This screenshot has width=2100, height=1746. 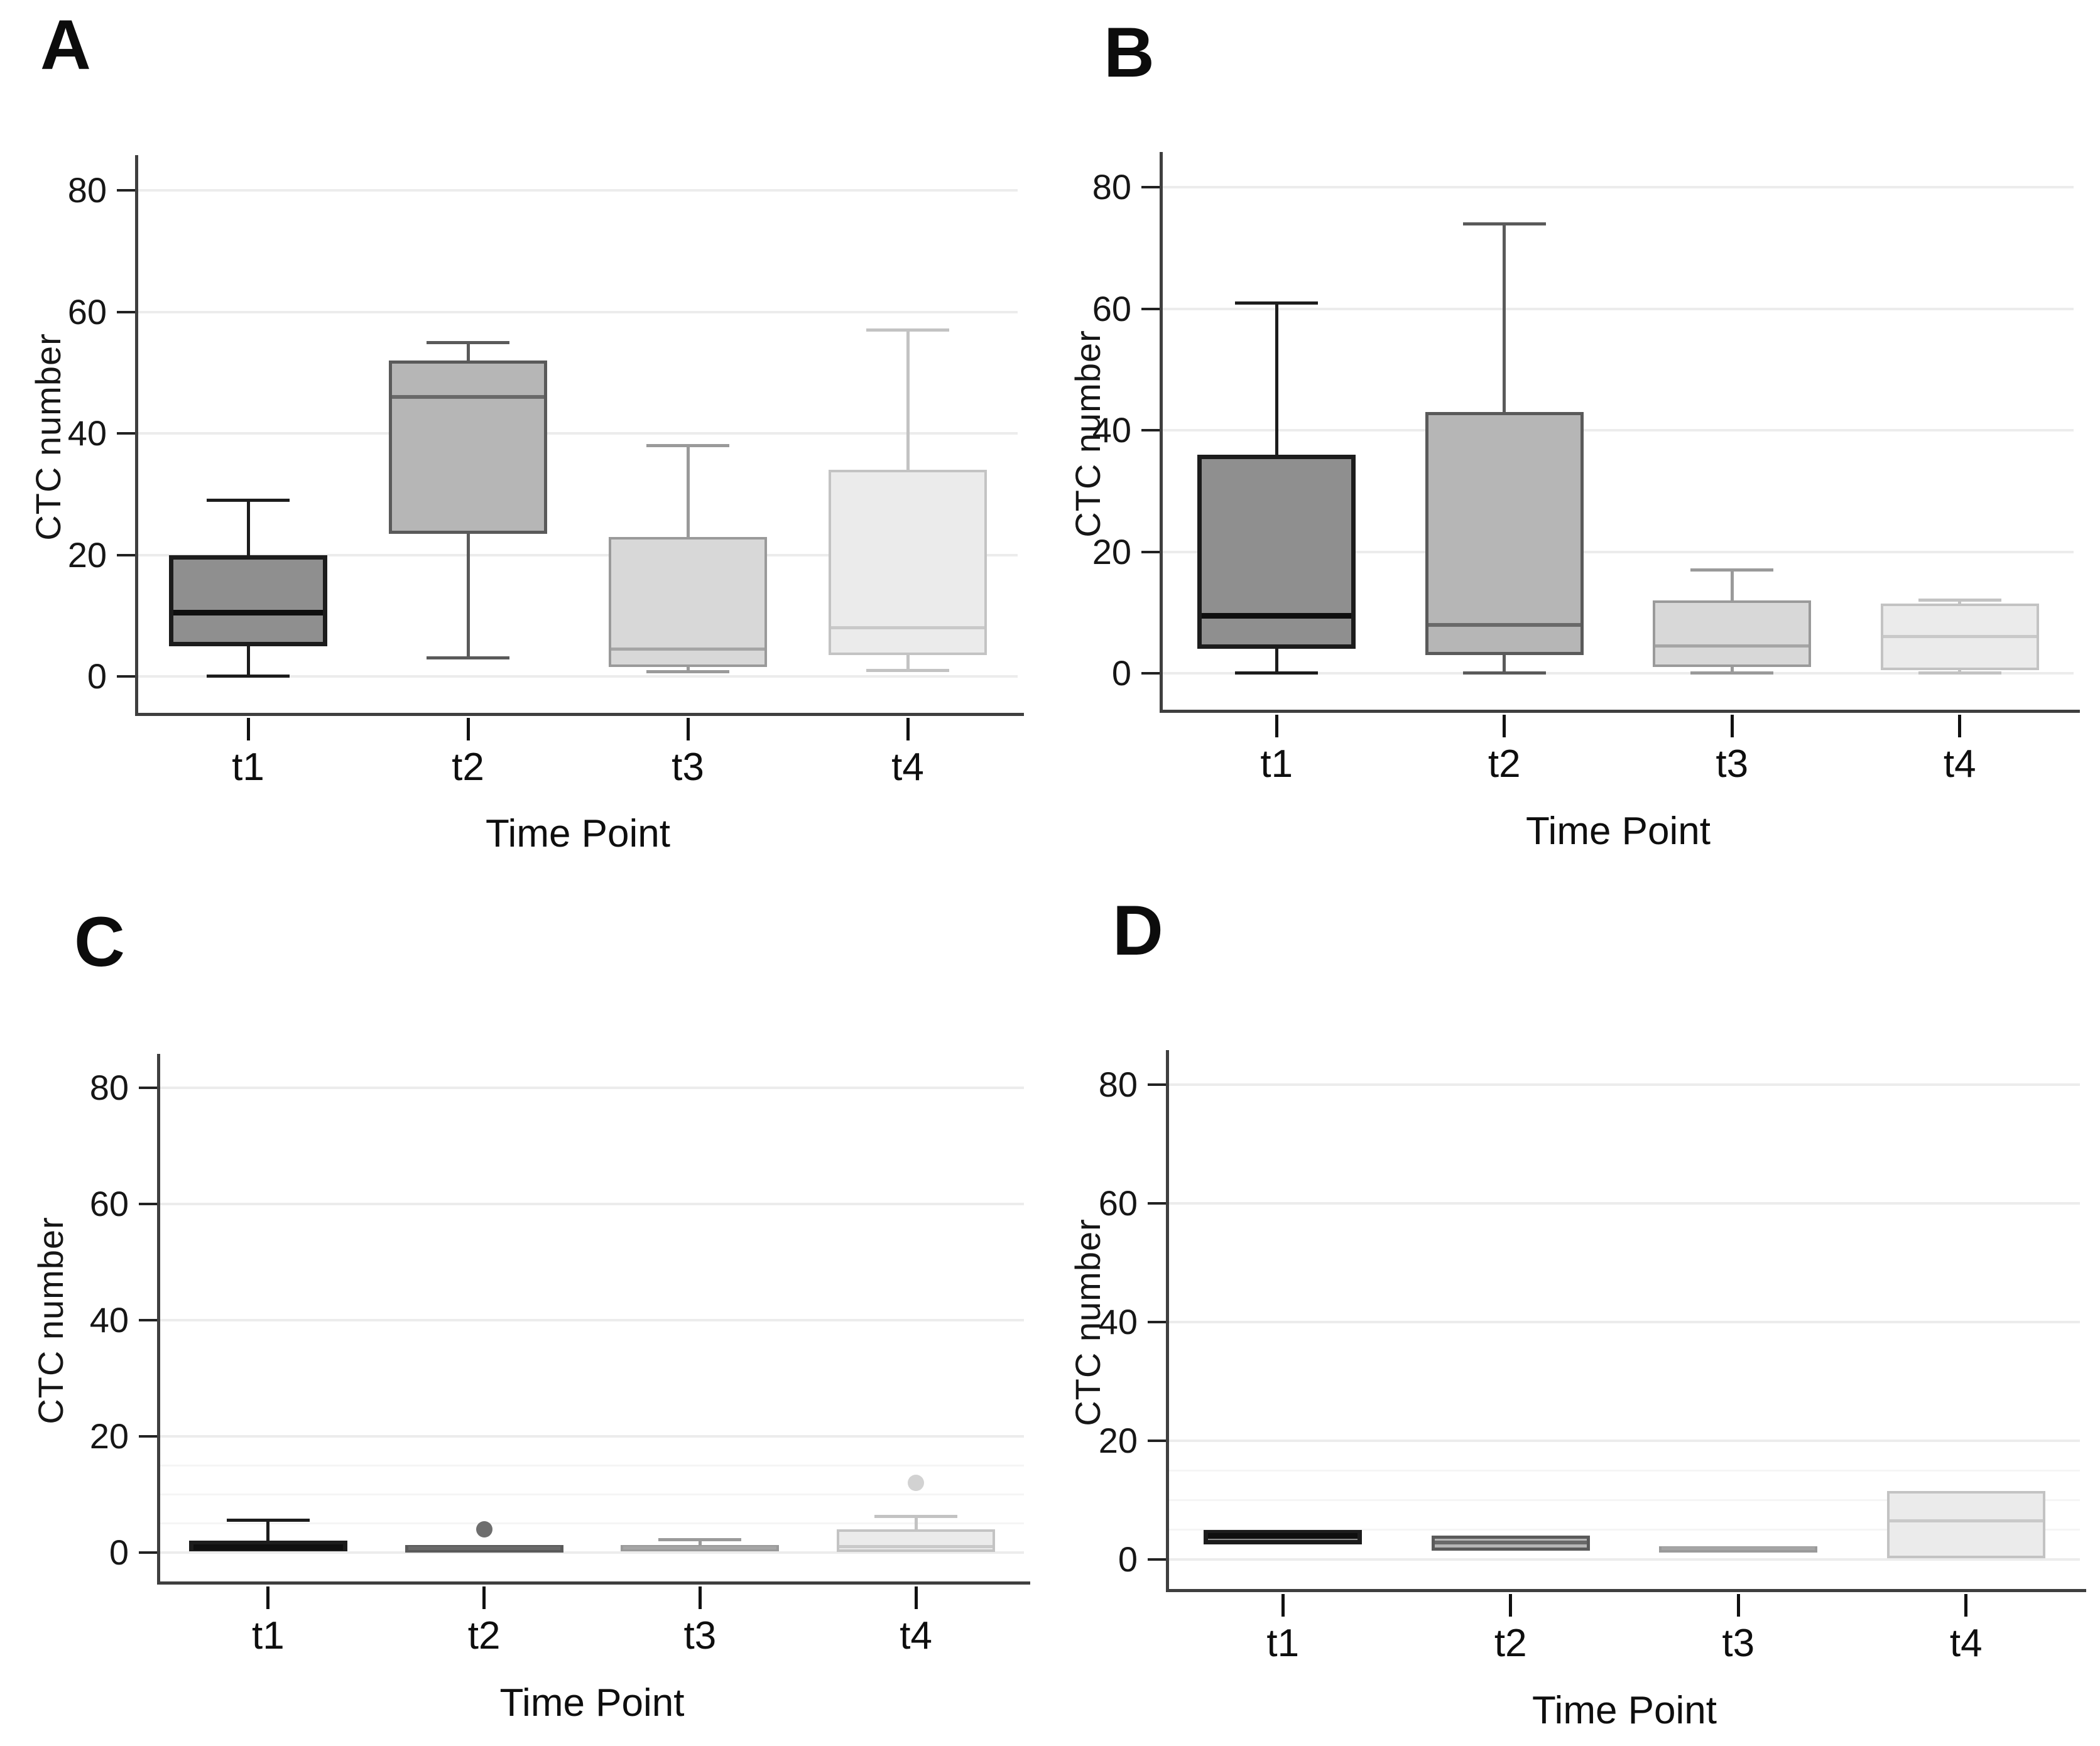 What do you see at coordinates (1510, 1543) in the screenshot?
I see `median-line-t2` at bounding box center [1510, 1543].